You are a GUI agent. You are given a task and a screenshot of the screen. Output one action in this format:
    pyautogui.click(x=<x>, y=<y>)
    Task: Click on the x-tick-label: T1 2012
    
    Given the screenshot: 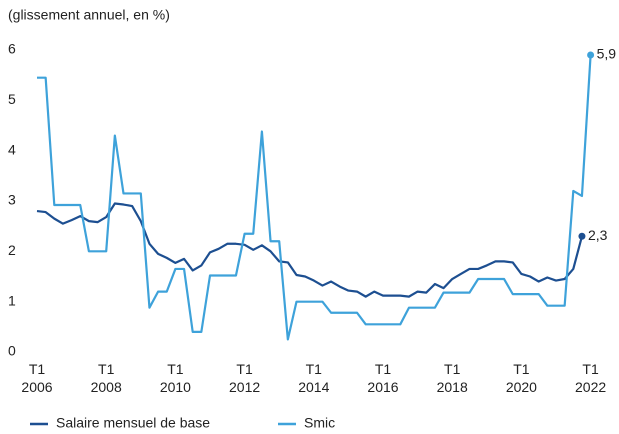 What is the action you would take?
    pyautogui.click(x=244, y=378)
    